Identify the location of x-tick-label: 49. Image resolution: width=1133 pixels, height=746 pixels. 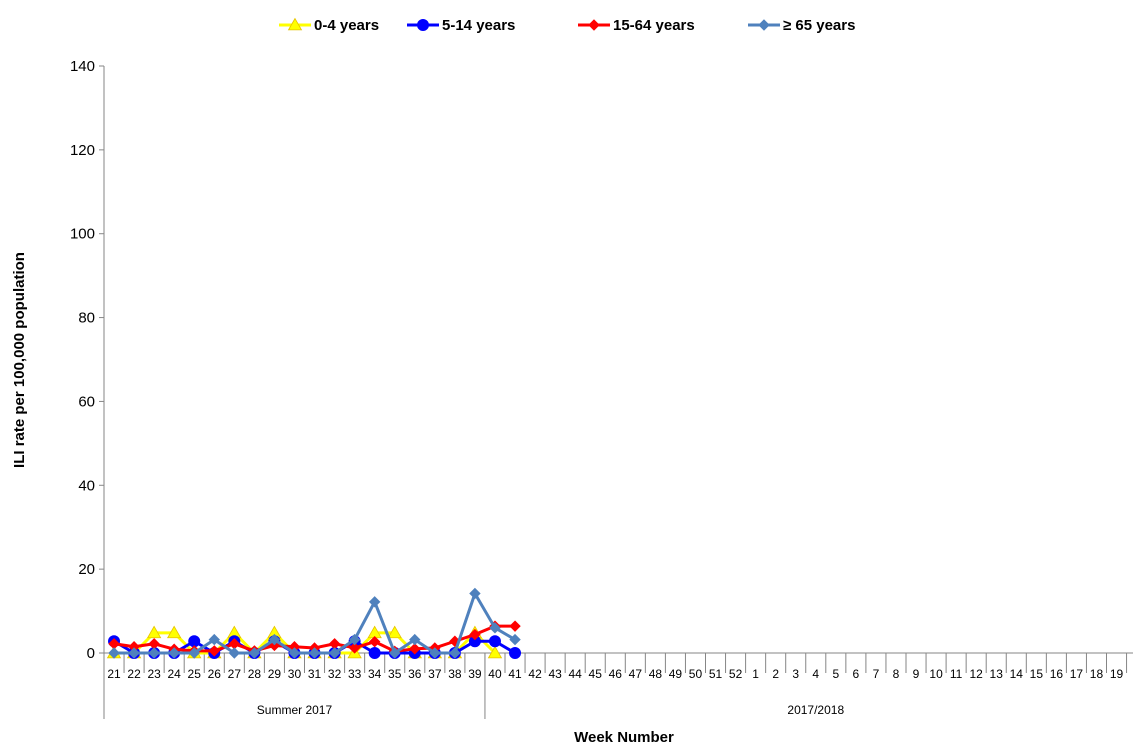
(676, 674).